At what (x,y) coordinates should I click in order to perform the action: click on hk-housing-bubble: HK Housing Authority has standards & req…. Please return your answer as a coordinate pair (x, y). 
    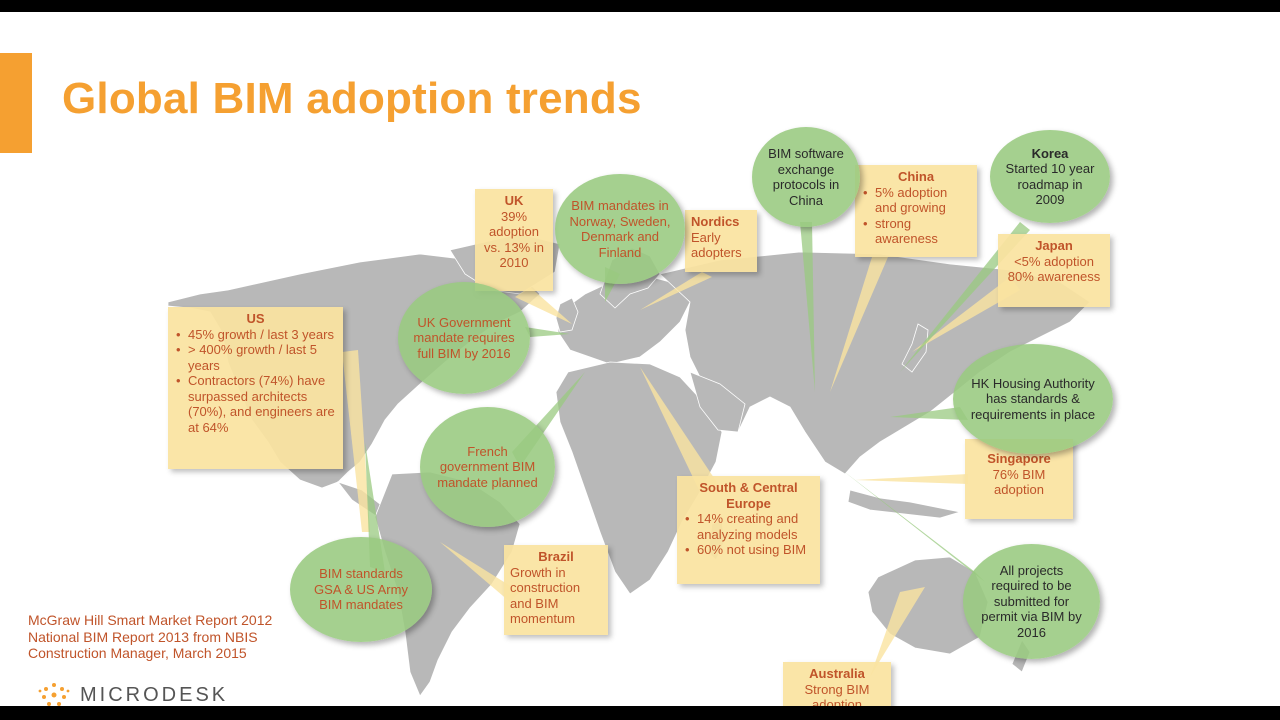
    Looking at the image, I should click on (1033, 399).